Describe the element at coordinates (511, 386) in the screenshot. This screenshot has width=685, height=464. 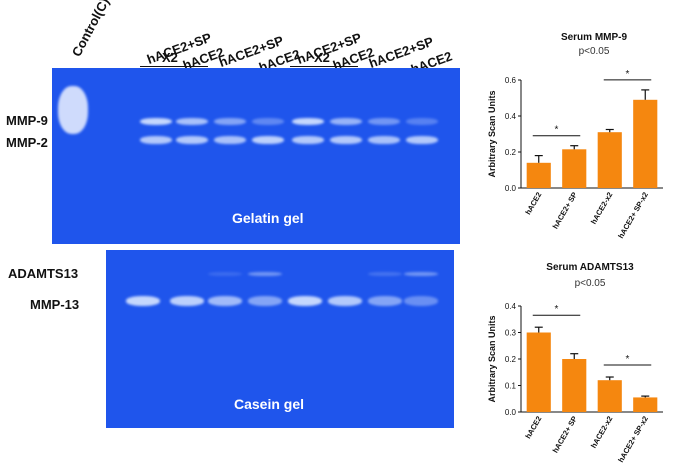
I see `y-tick-label: 0.1` at that location.